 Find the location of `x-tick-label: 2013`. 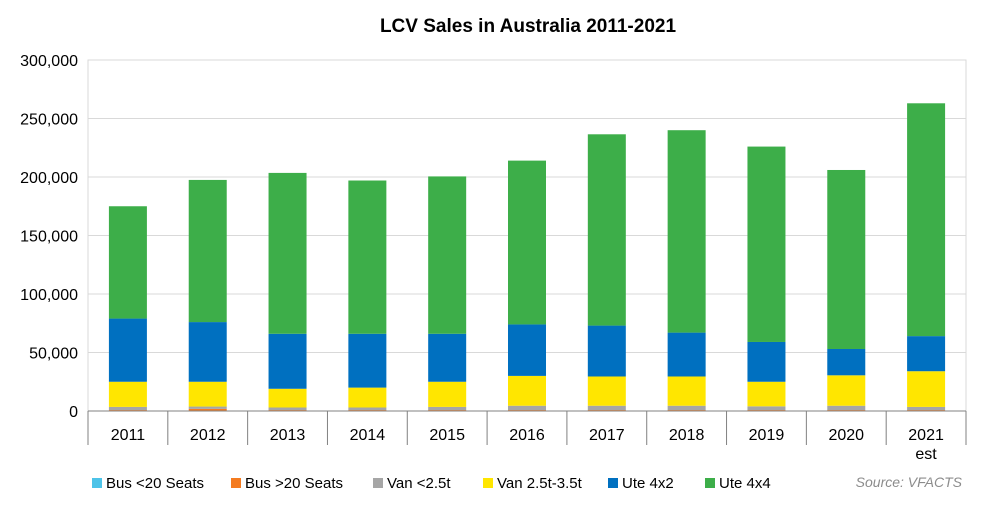

x-tick-label: 2013 is located at coordinates (288, 435).